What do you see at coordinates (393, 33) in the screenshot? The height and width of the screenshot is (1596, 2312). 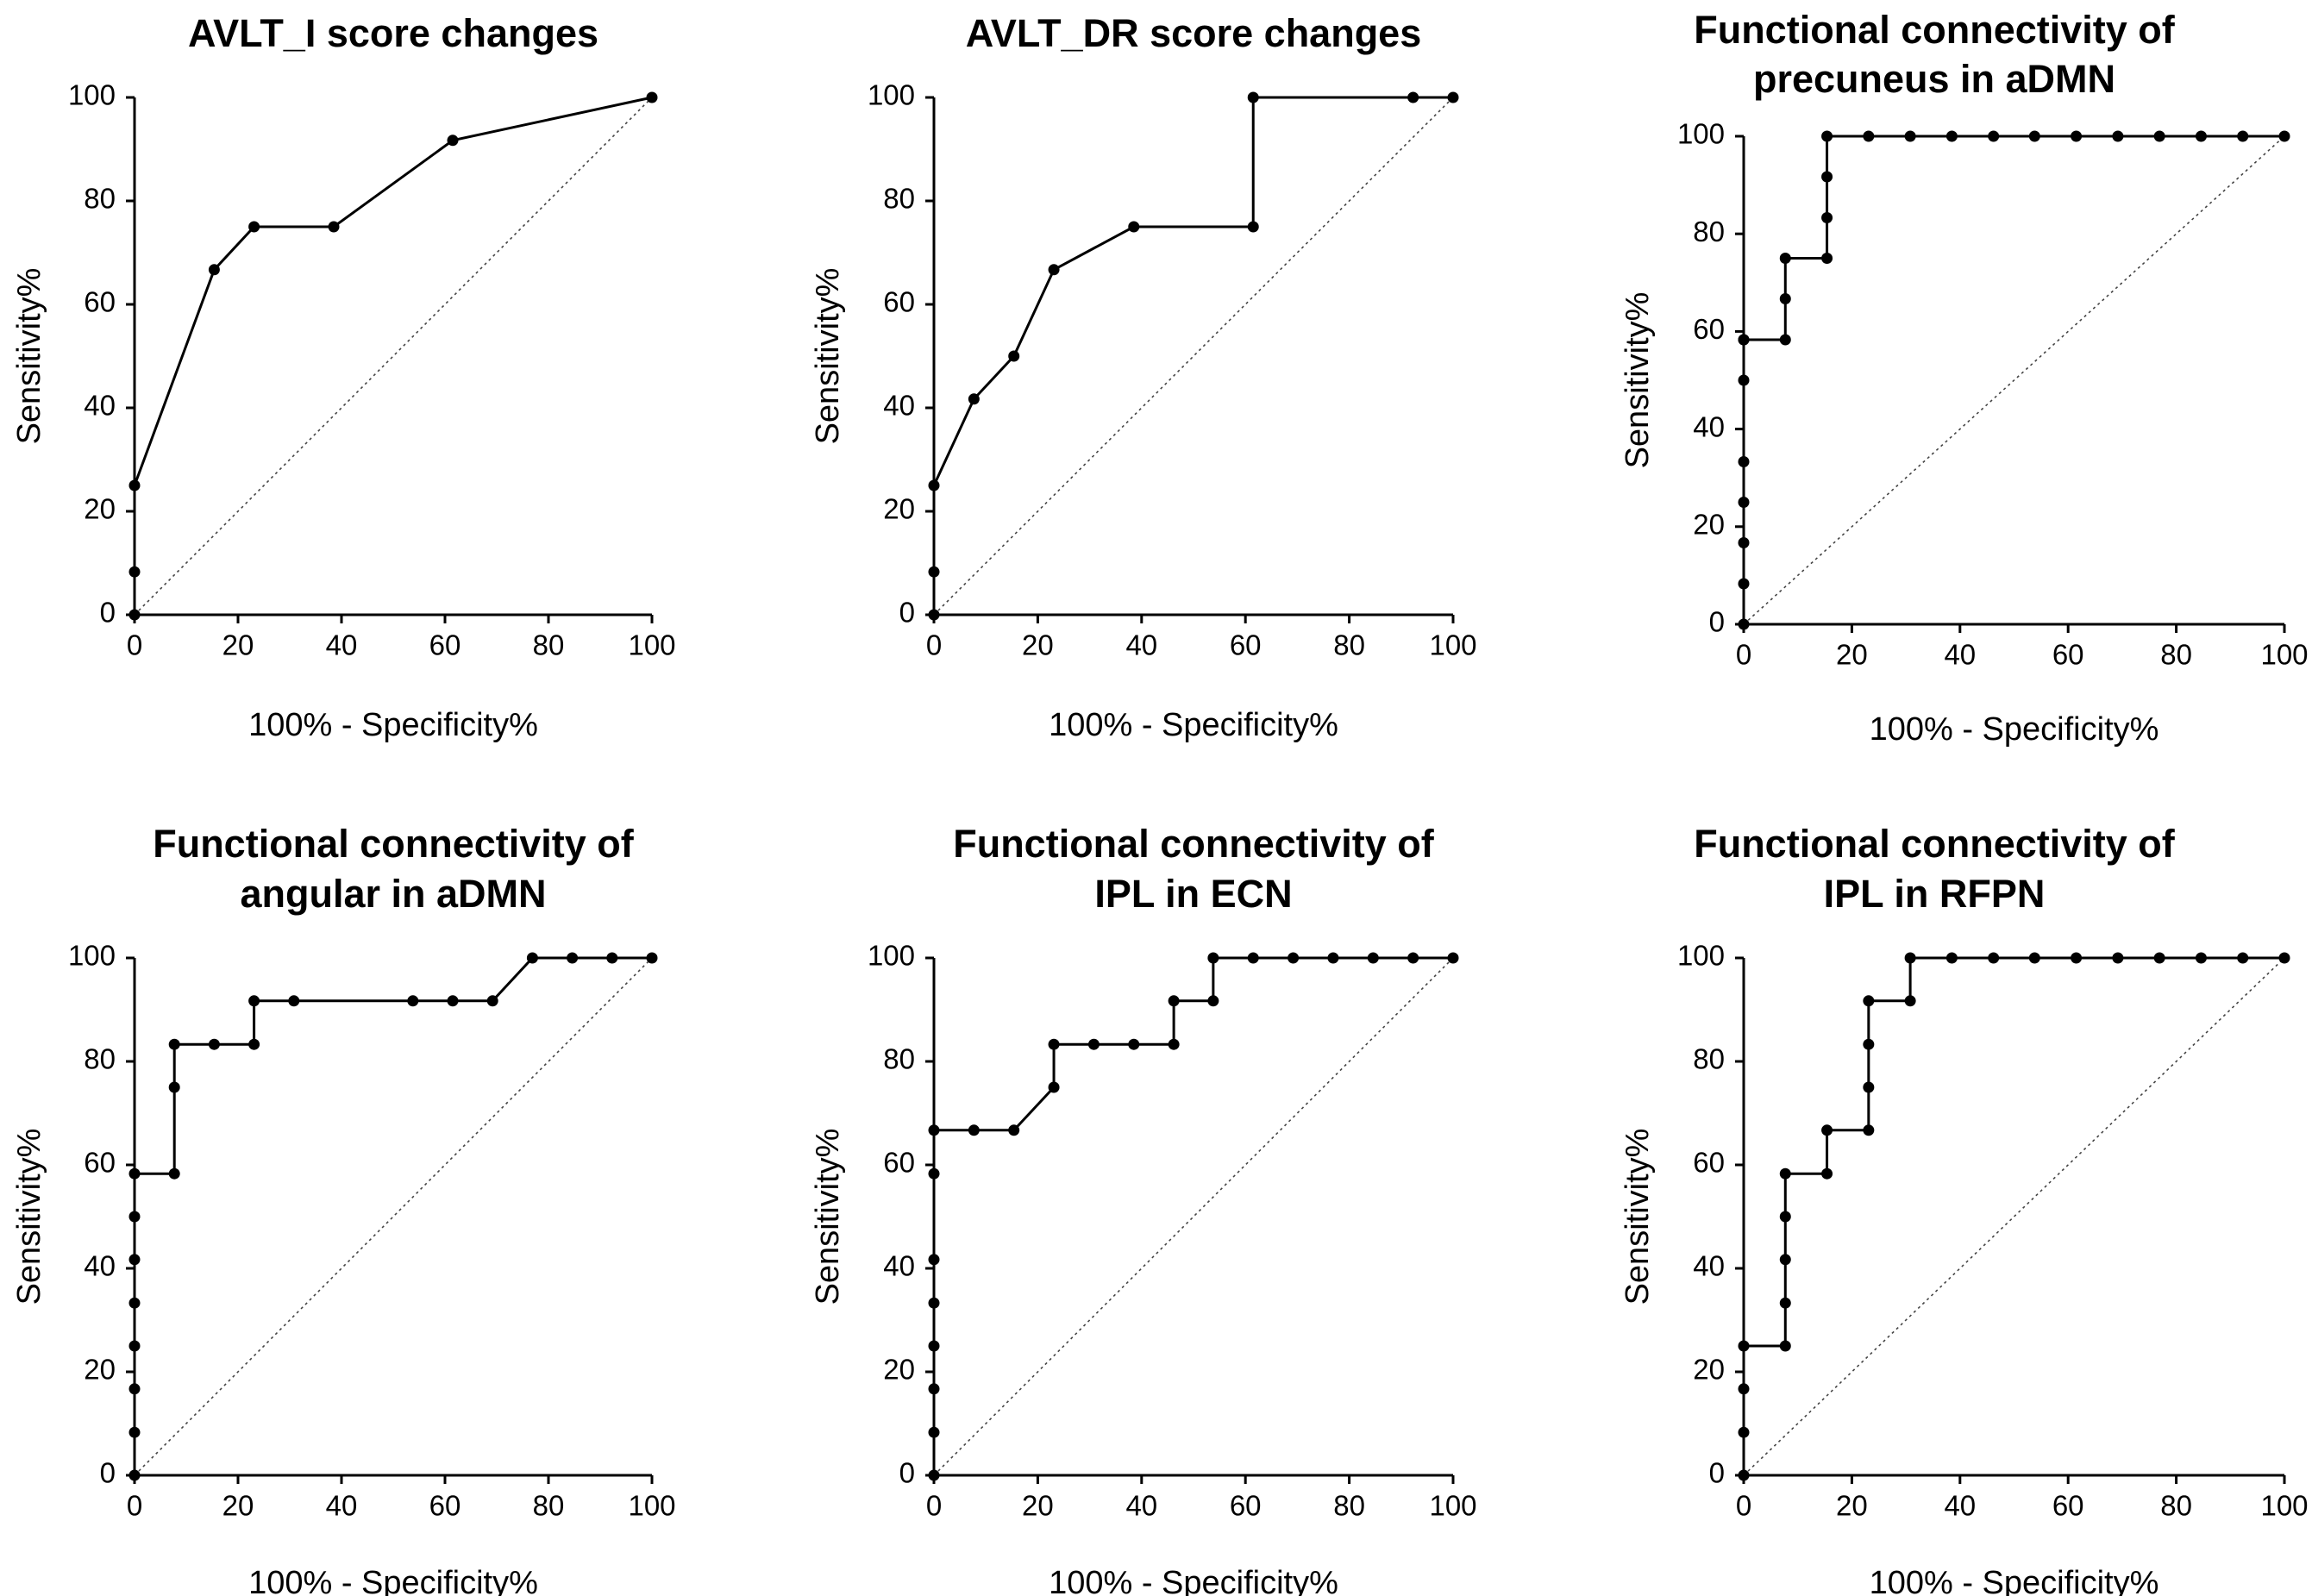 I see `chart-title: AVLT_I score changes` at bounding box center [393, 33].